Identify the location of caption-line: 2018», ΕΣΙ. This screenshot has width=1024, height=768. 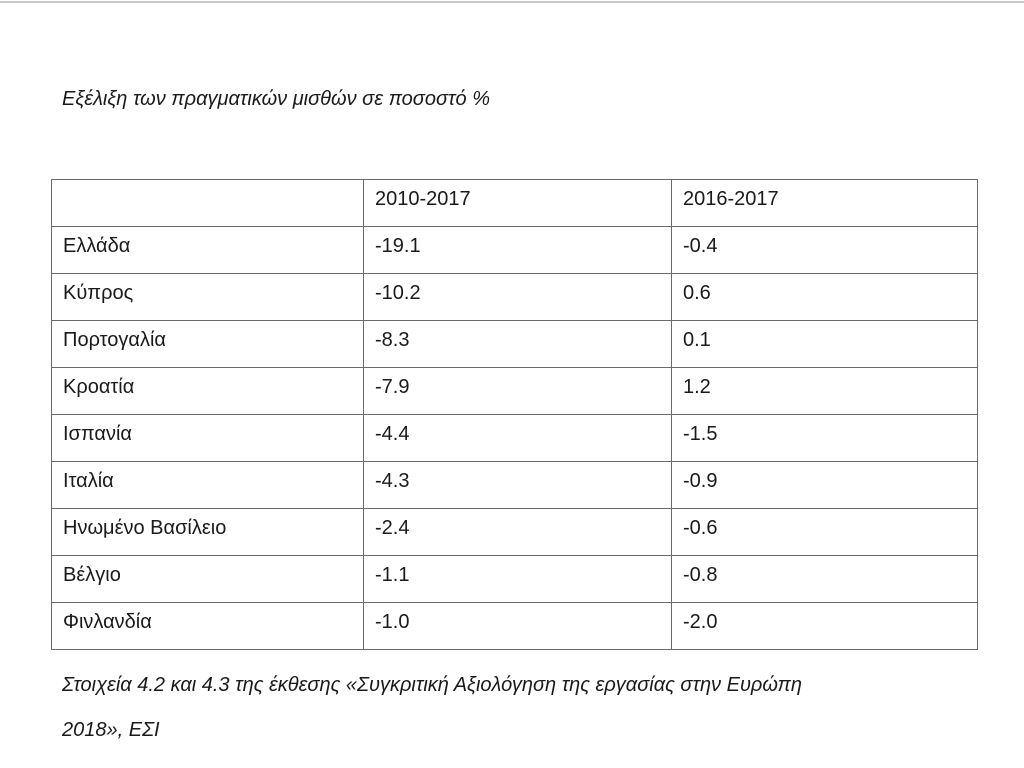
(111, 730).